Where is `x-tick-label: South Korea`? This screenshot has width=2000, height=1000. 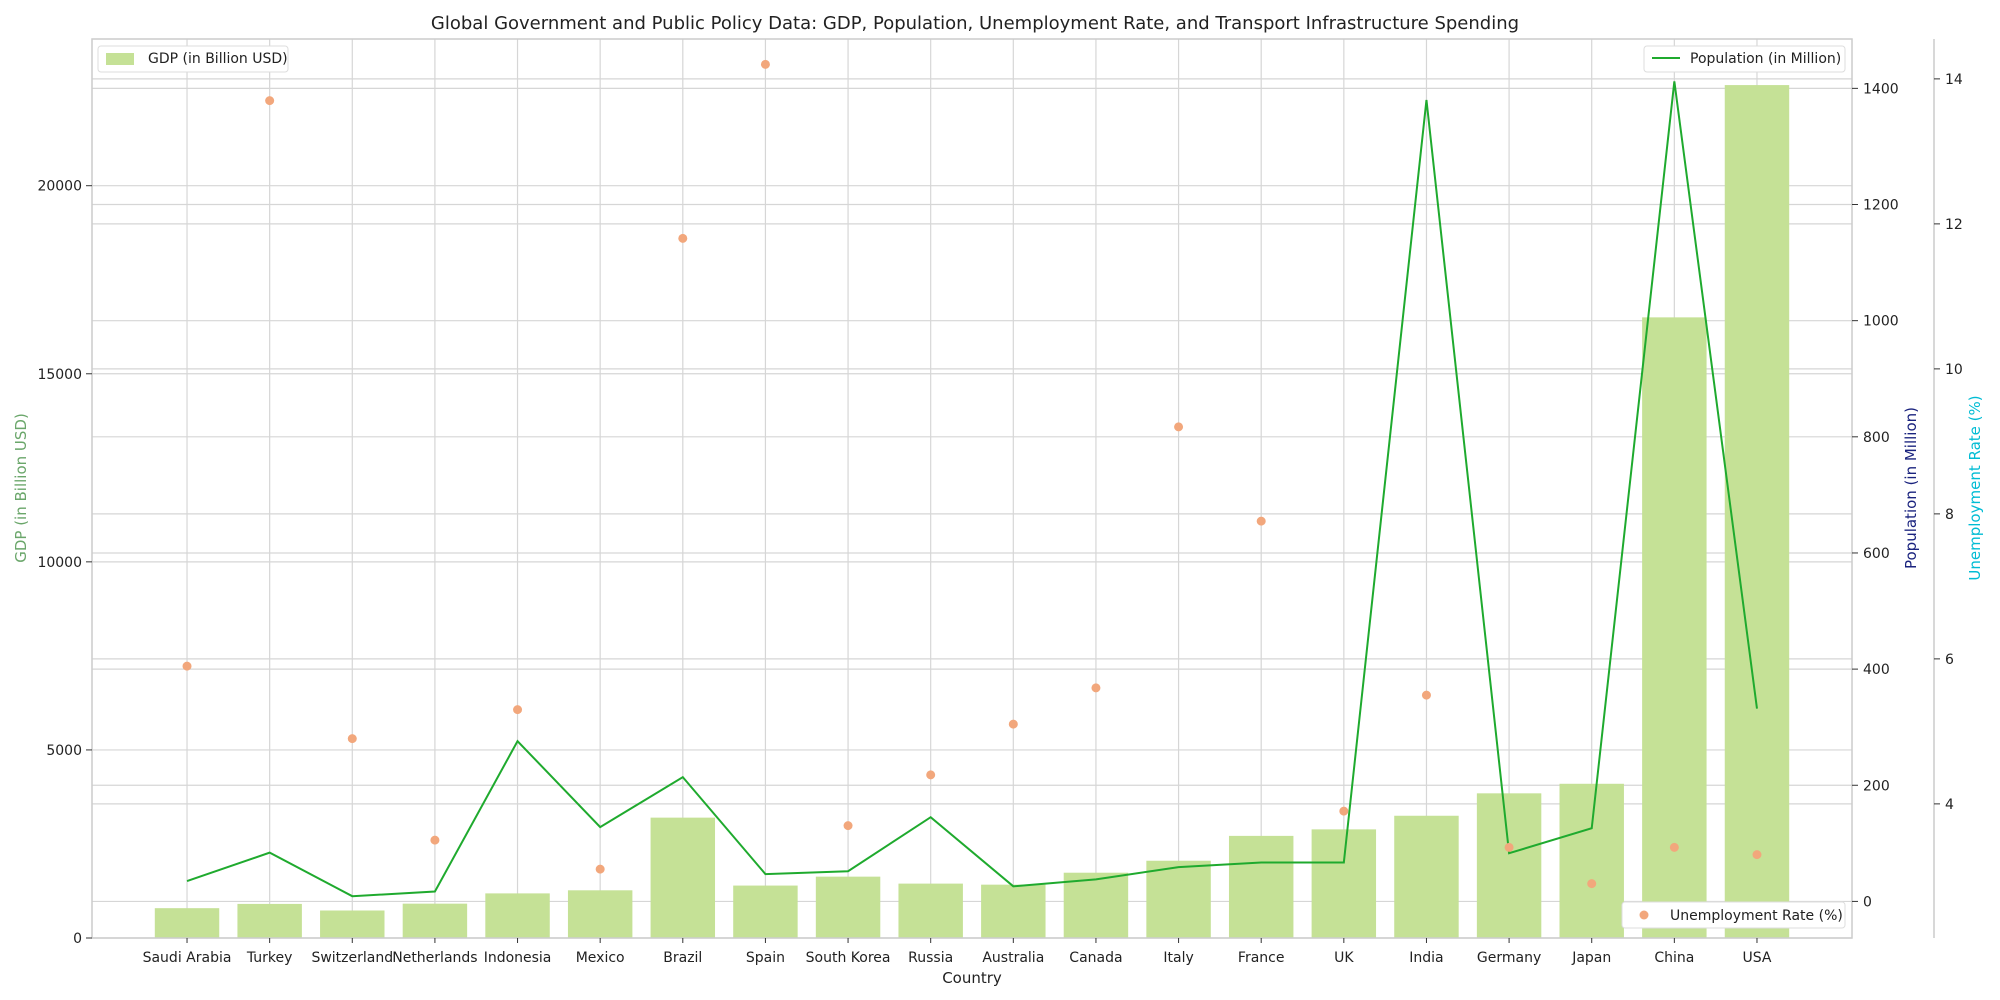 x-tick-label: South Korea is located at coordinates (848, 958).